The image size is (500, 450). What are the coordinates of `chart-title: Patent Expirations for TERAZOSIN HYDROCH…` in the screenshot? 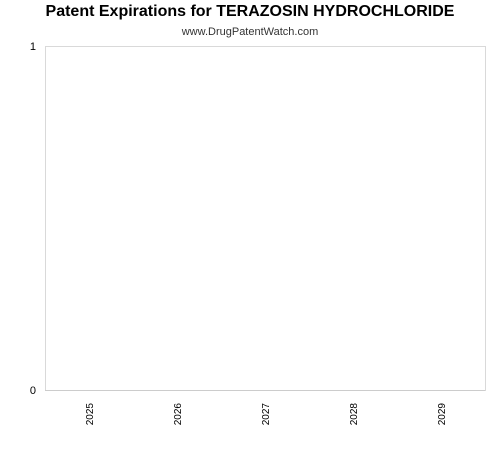 It's located at (250, 11).